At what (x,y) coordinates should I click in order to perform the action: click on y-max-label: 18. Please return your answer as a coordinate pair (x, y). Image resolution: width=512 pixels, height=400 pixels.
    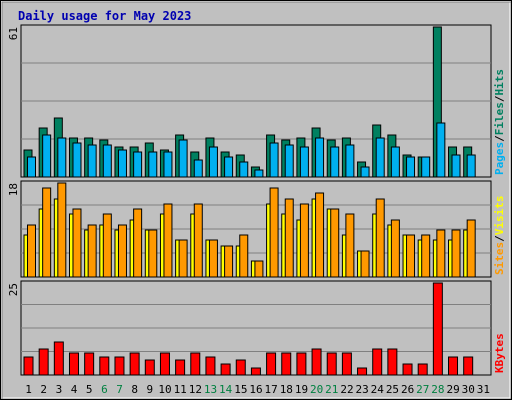
    Looking at the image, I should click on (13, 189).